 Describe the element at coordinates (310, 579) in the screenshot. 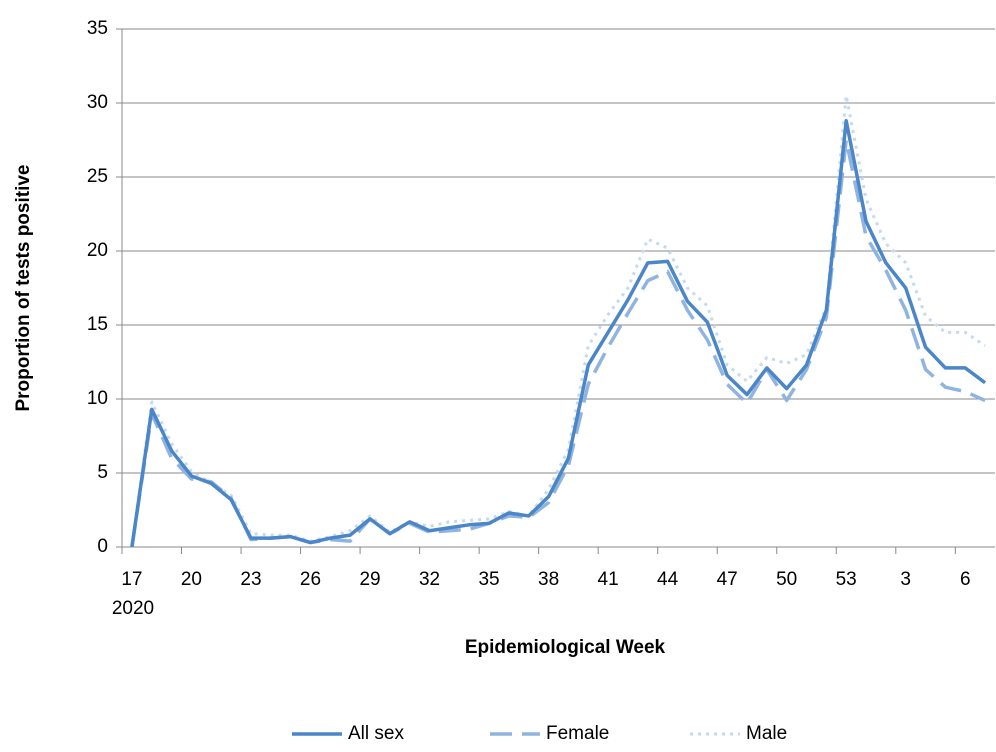

I see `x-tick-label: 26` at that location.